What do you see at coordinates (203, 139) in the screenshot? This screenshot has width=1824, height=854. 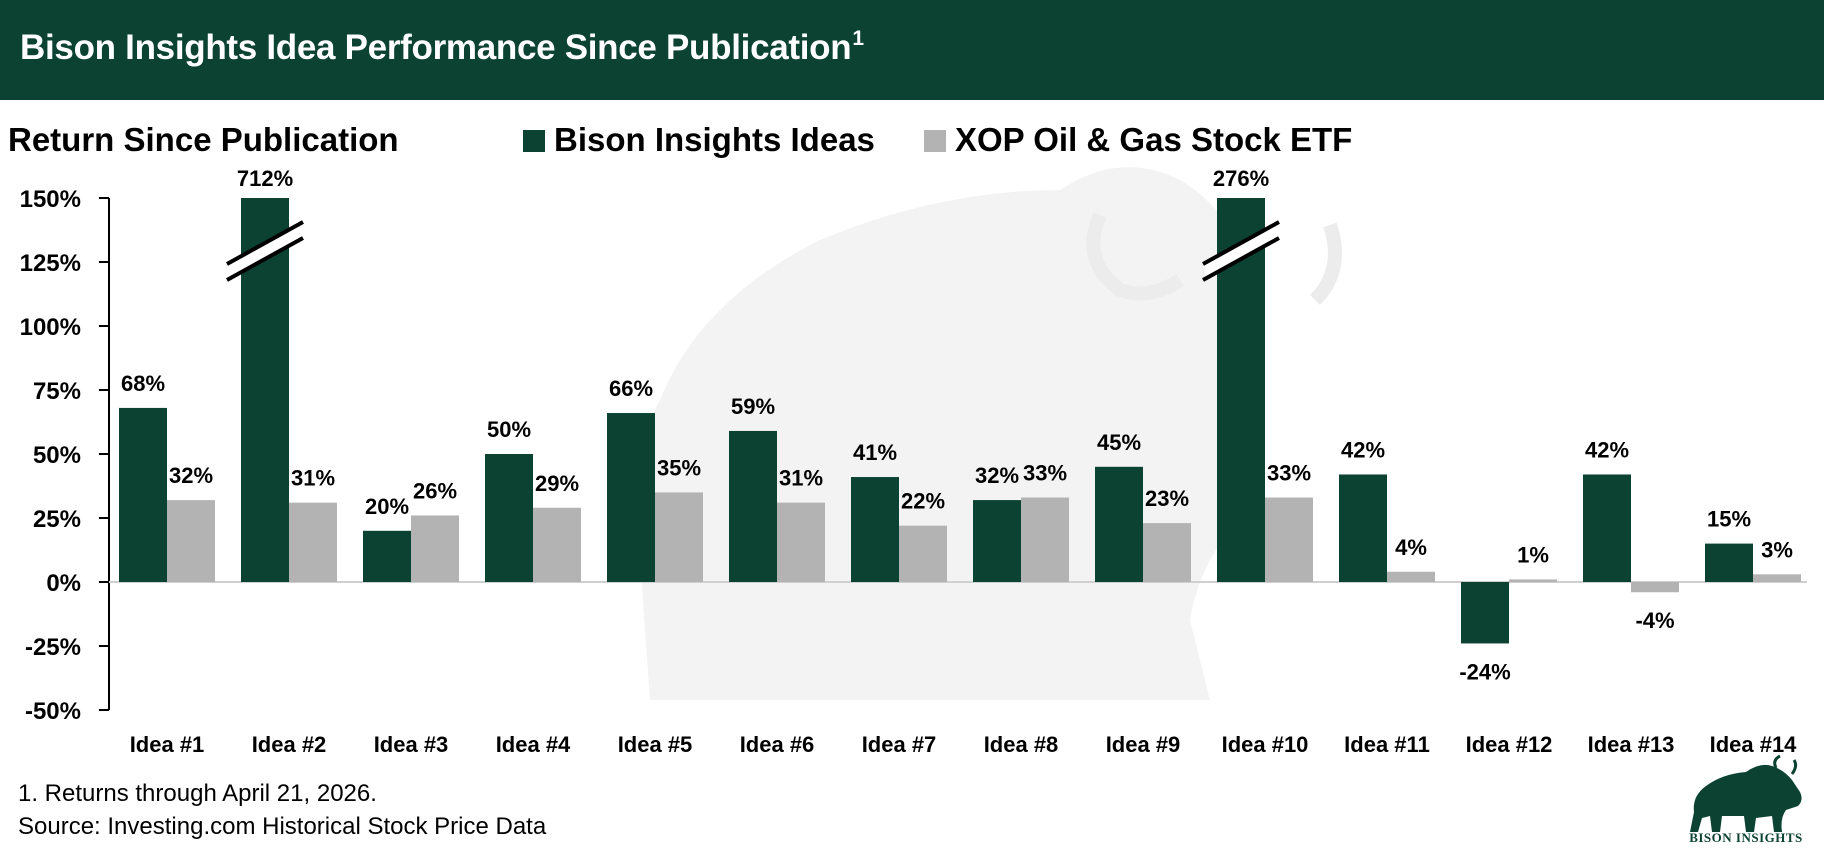 I see `y-axis-title: Return Since Publication` at bounding box center [203, 139].